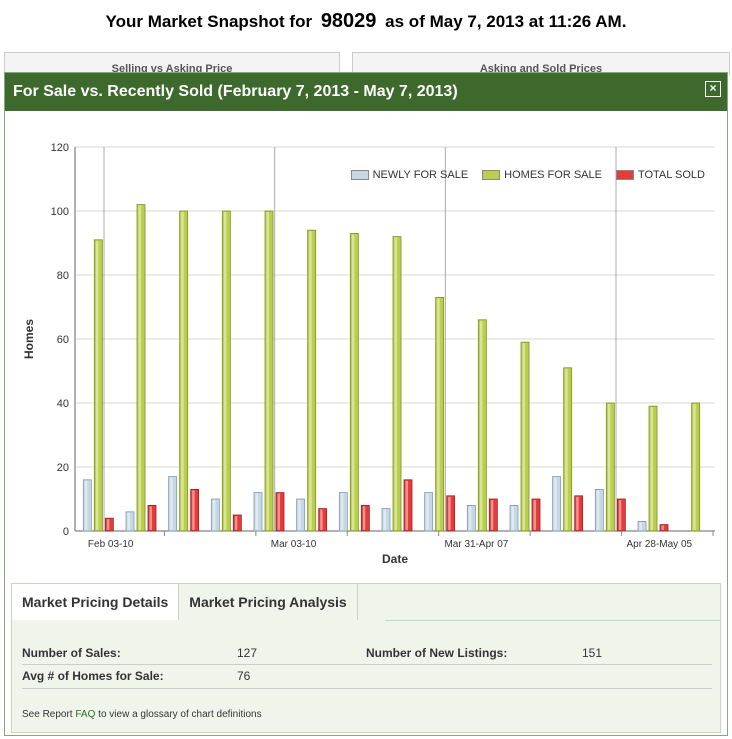 The height and width of the screenshot is (739, 732). I want to click on snapshot-zip: 98029, so click(348, 21).